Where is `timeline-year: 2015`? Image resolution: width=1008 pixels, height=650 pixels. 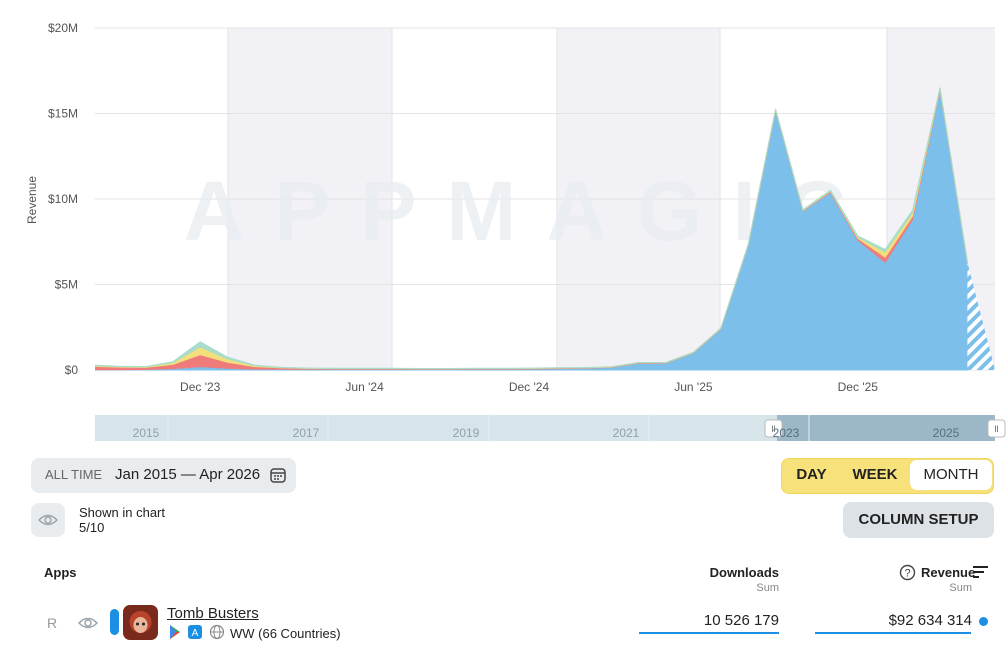 timeline-year: 2015 is located at coordinates (146, 433).